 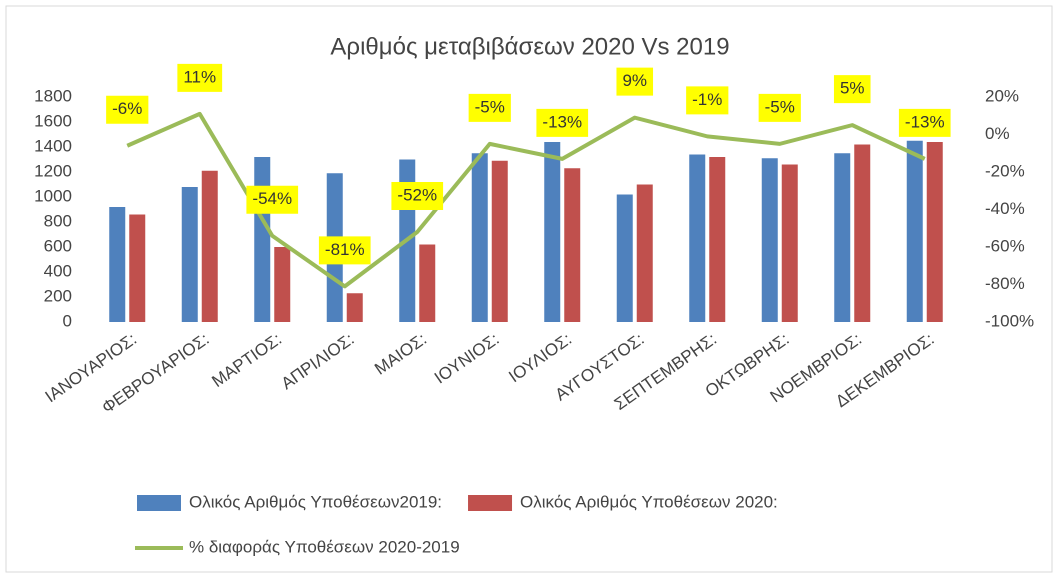 What do you see at coordinates (58, 270) in the screenshot?
I see `y-tick-label: 400` at bounding box center [58, 270].